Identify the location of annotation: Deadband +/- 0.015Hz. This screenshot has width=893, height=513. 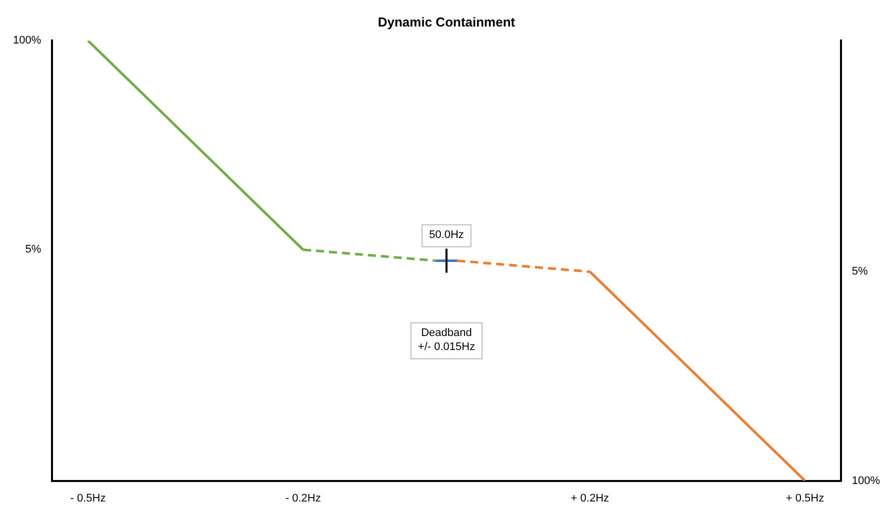
(447, 340).